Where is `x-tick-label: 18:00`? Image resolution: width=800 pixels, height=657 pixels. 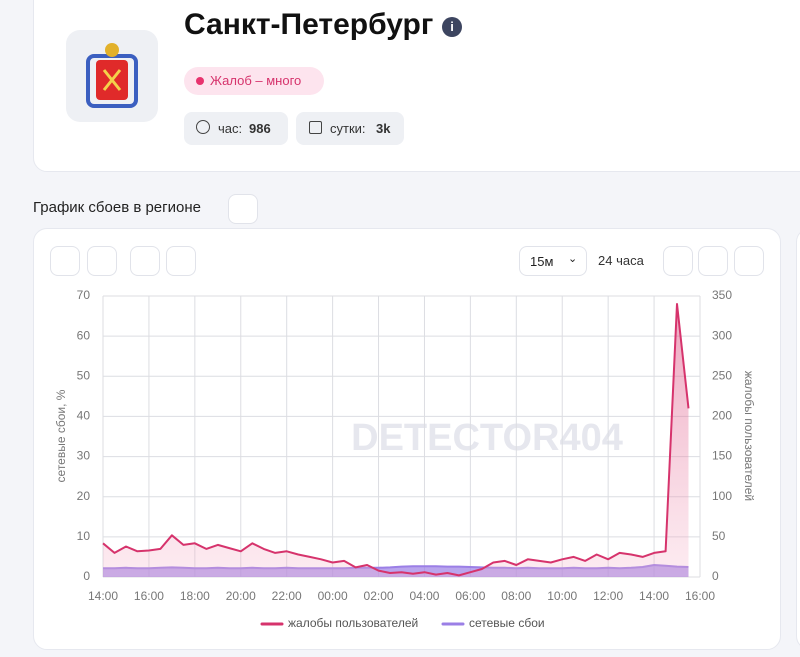
x-tick-label: 18:00 is located at coordinates (195, 596).